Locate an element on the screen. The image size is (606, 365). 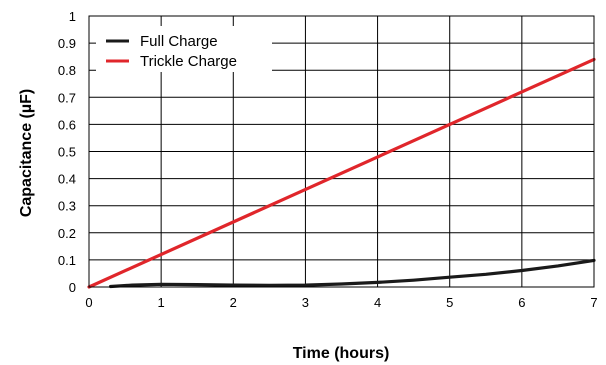
y-tick-label: 0.3 is located at coordinates (67, 206).